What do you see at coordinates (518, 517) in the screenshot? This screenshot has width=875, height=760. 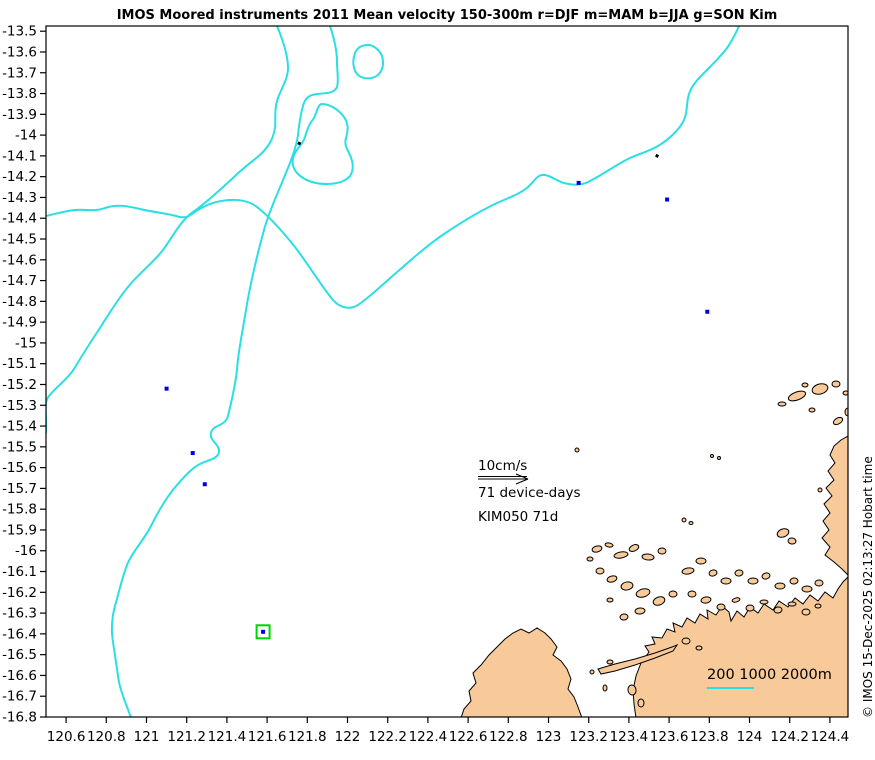 I see `station-label: KIM050 71d` at bounding box center [518, 517].